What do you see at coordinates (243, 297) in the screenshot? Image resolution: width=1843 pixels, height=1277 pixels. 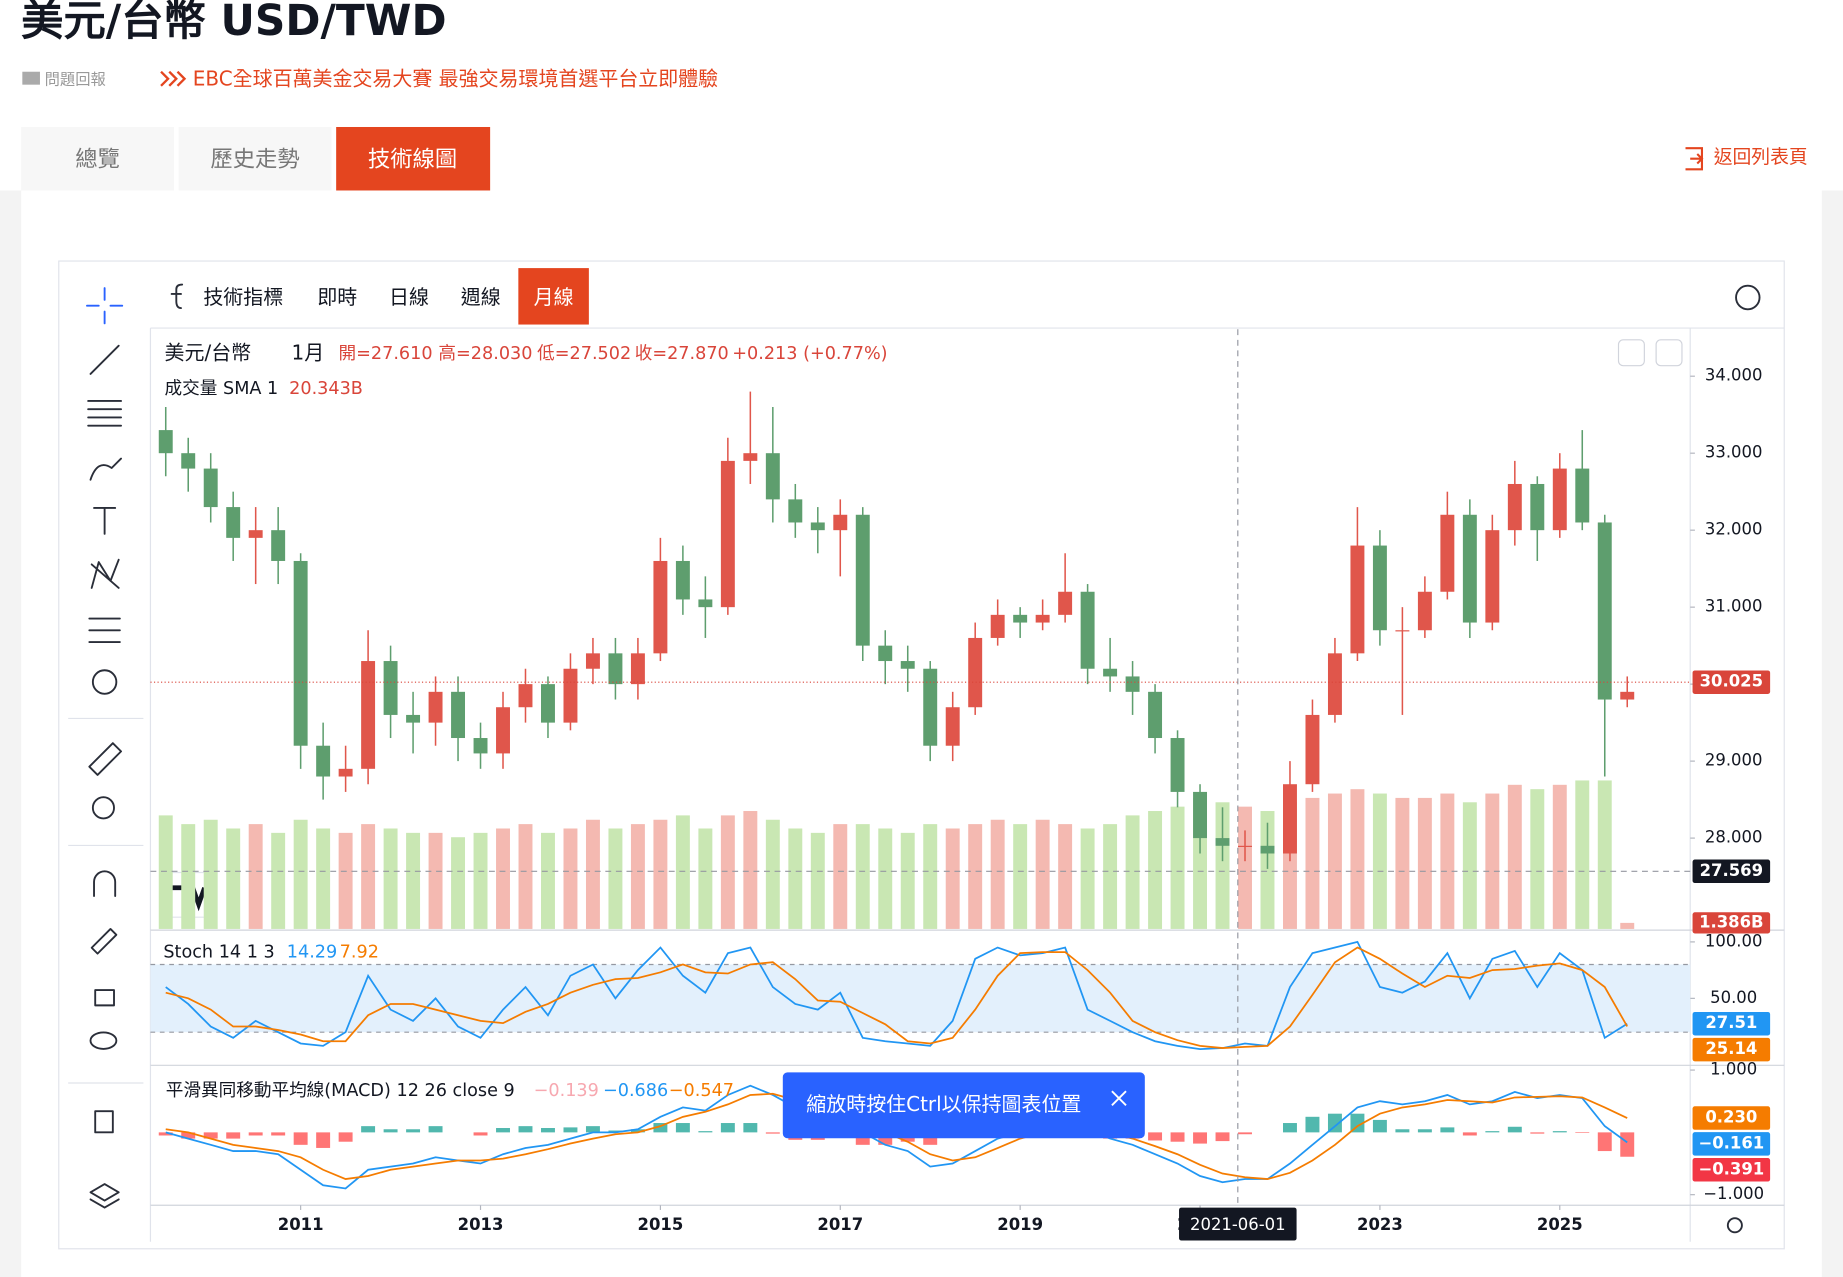 I see `toolbar-button: 技術指標` at bounding box center [243, 297].